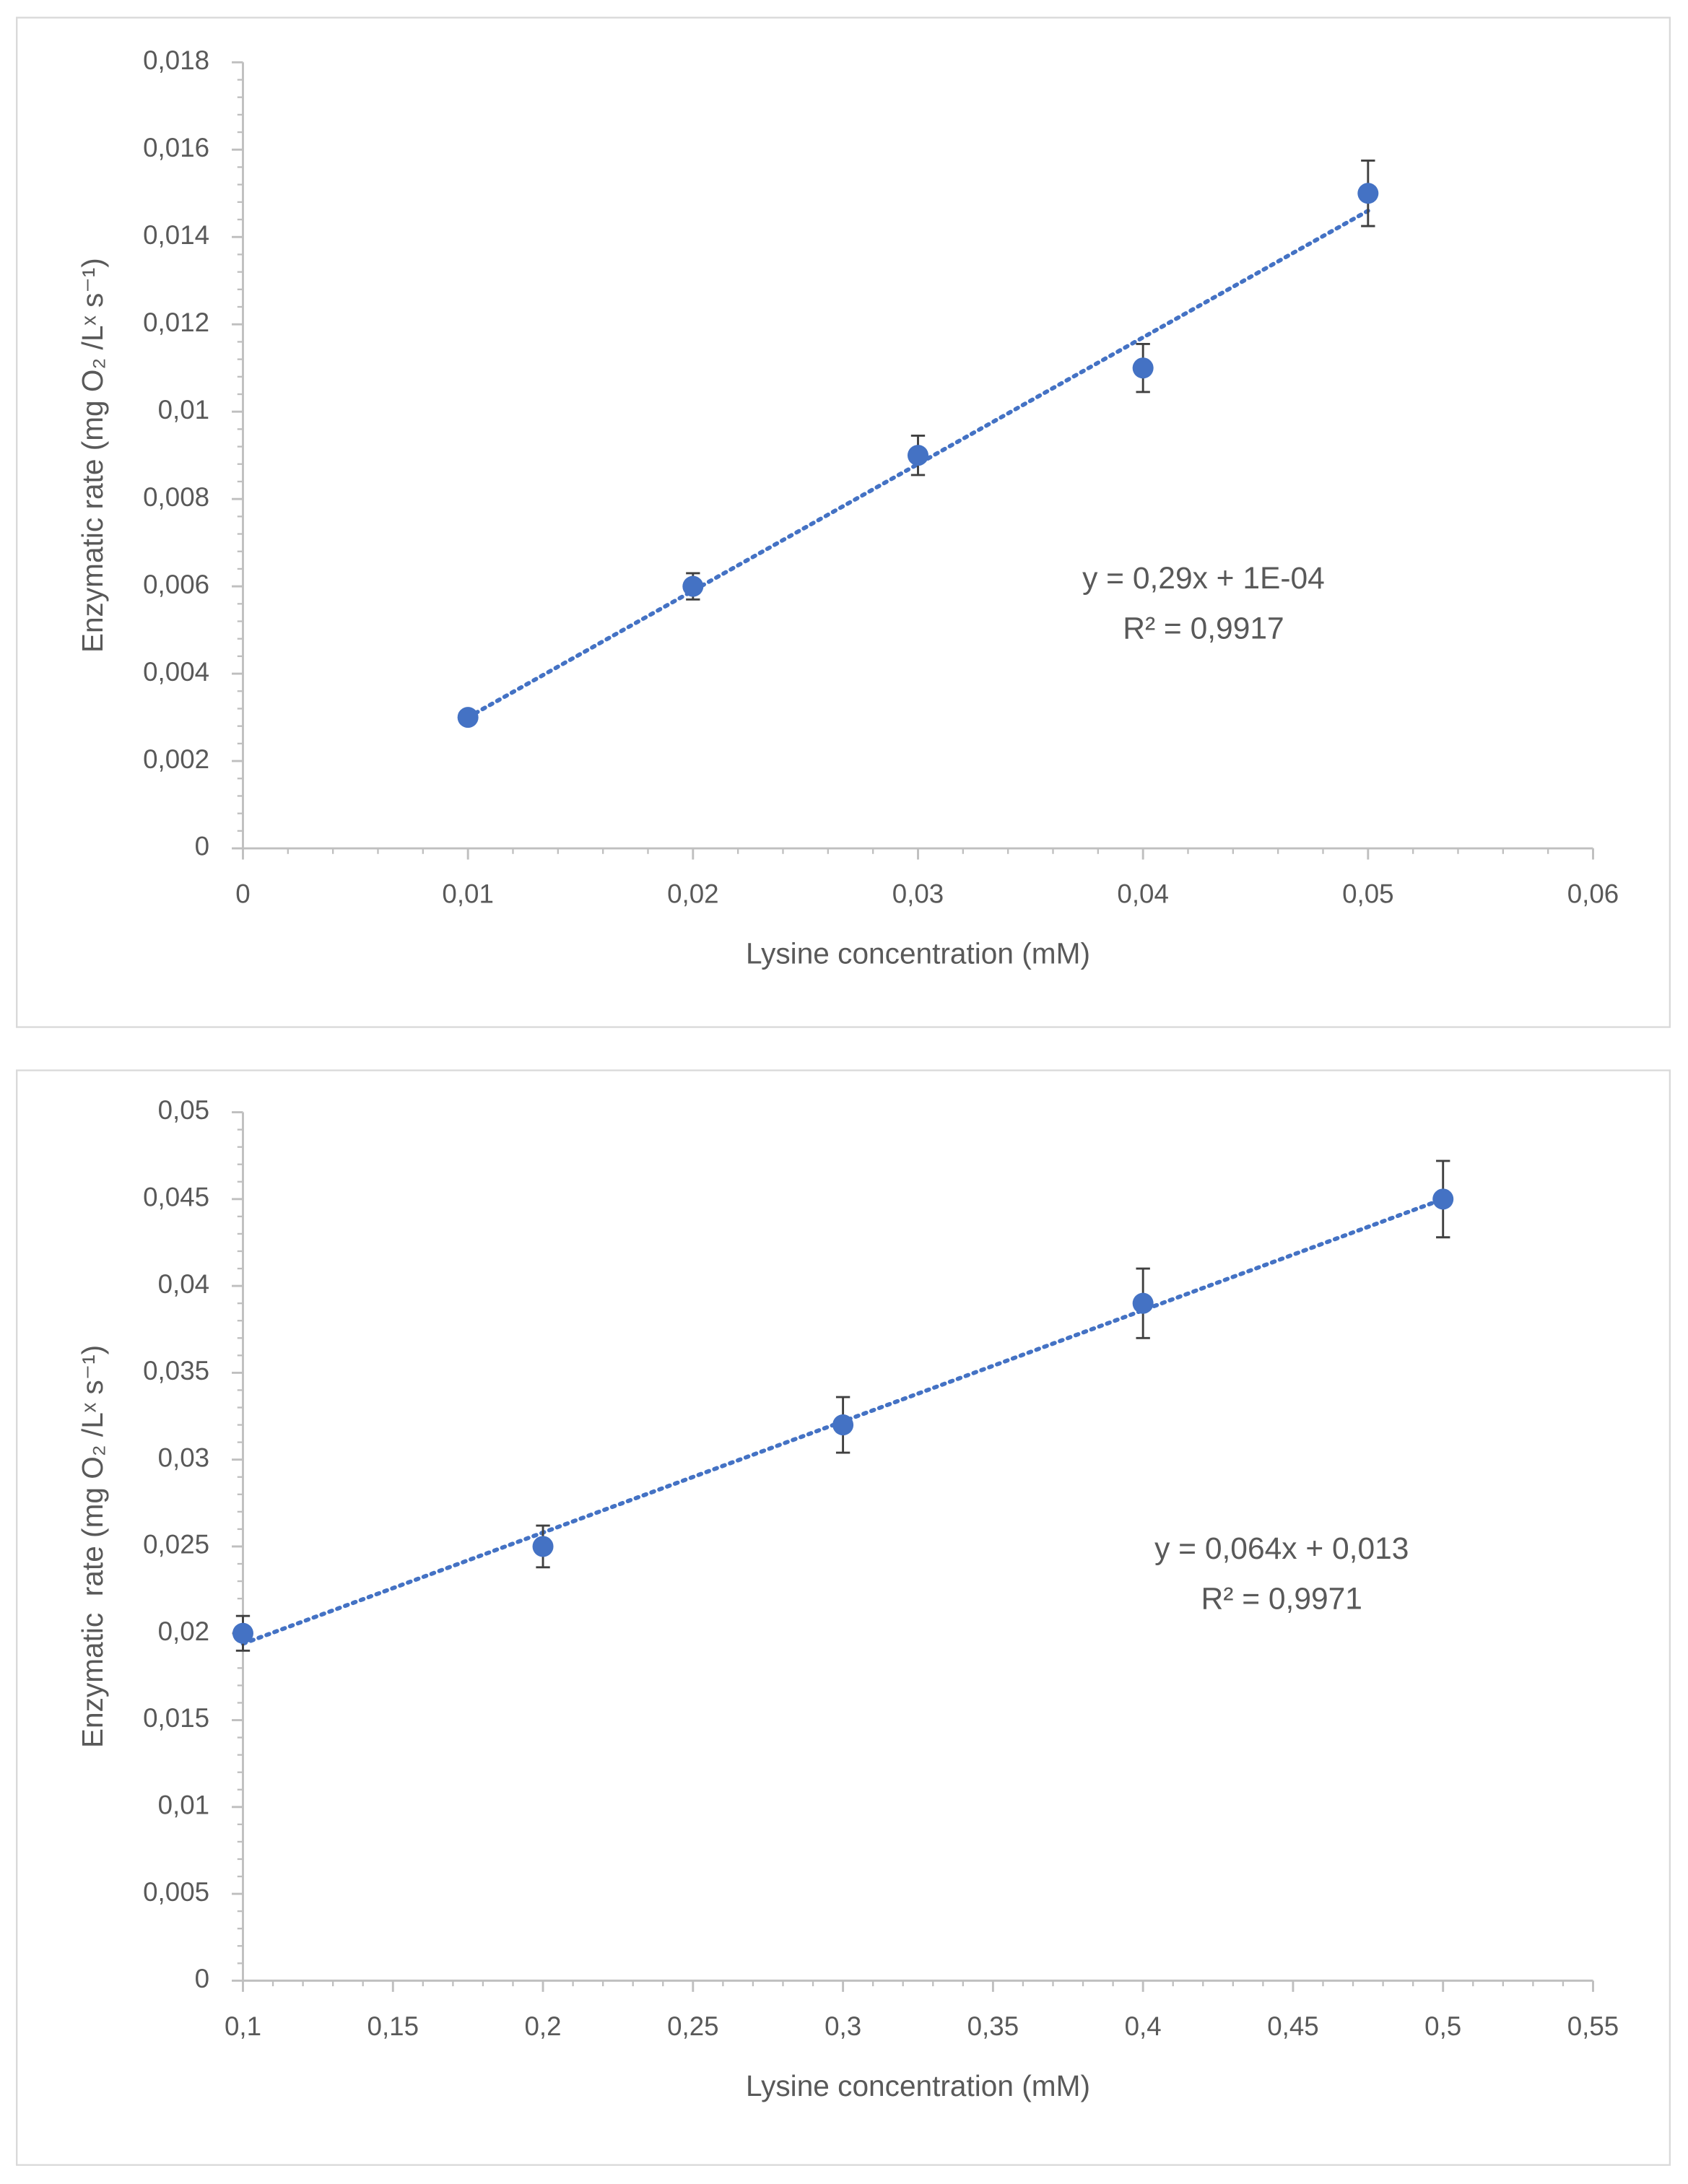  I want to click on trendline, so click(918, 465).